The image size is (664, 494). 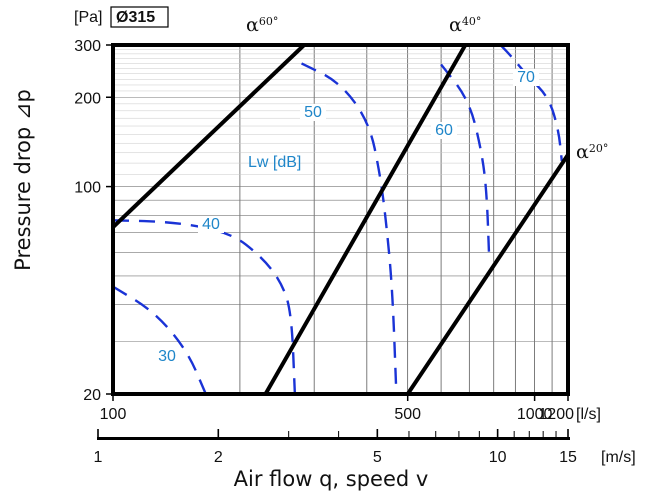 I want to click on alpha-label-2: α40°, so click(x=465, y=25).